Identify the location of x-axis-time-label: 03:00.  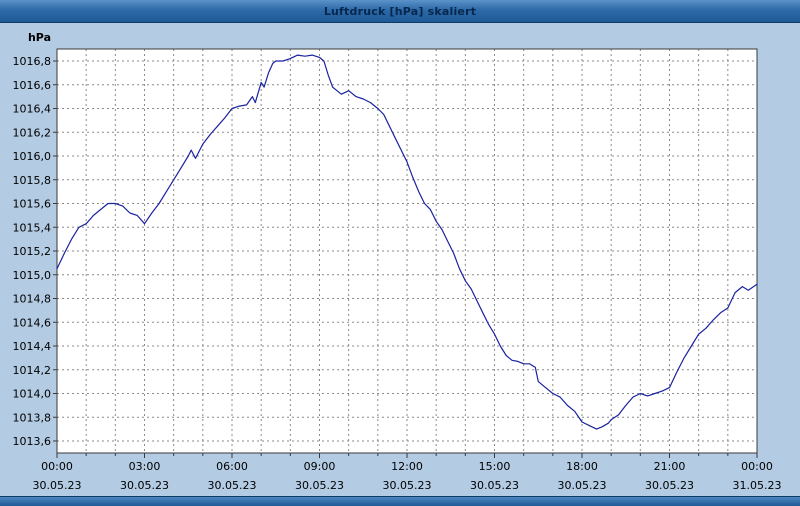
(145, 466).